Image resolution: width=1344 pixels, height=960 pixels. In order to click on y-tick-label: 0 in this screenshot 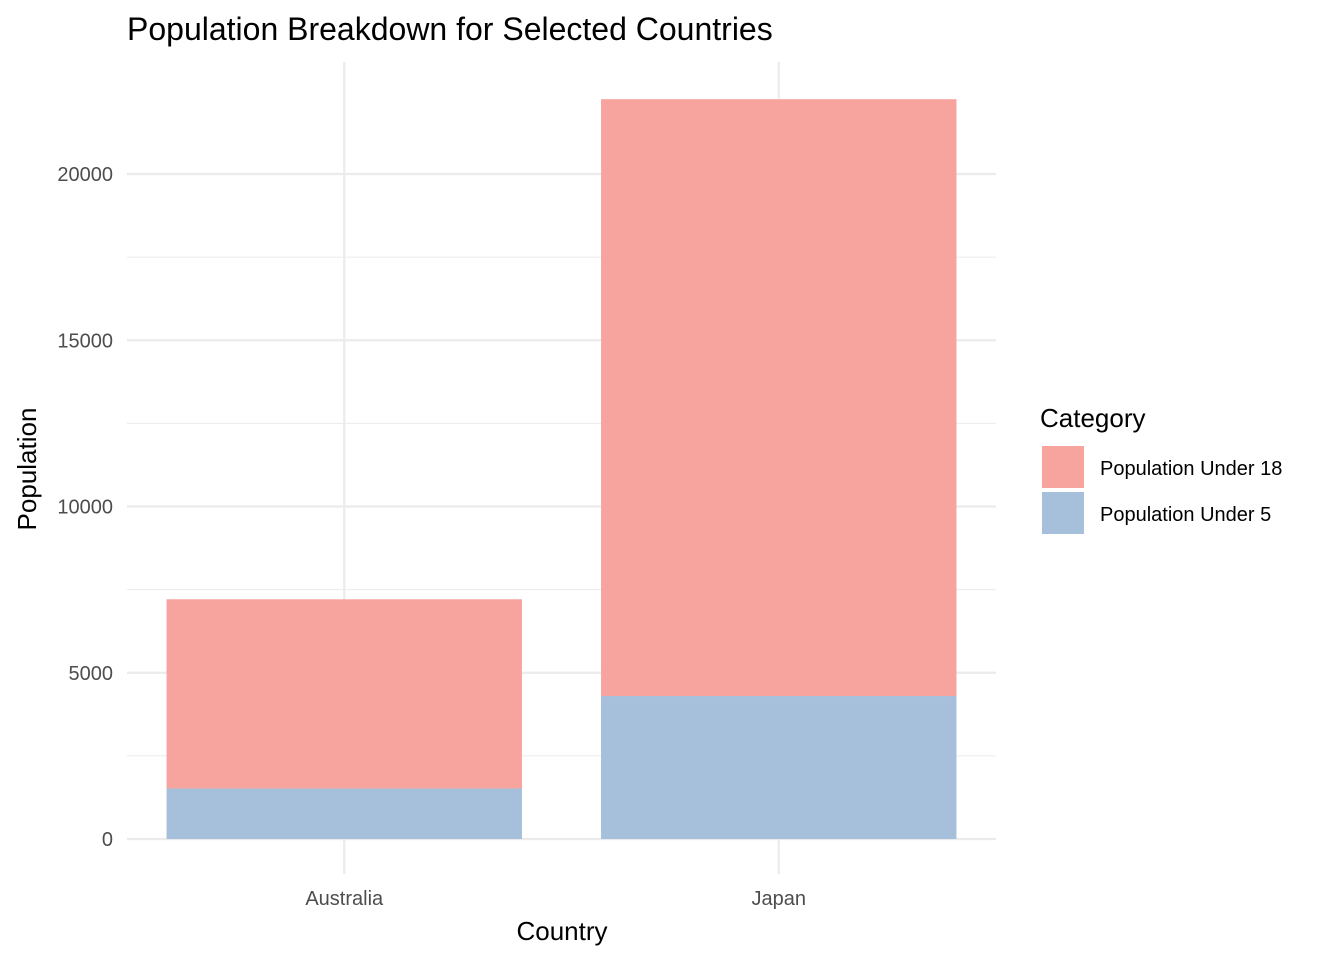, I will do `click(107, 840)`.